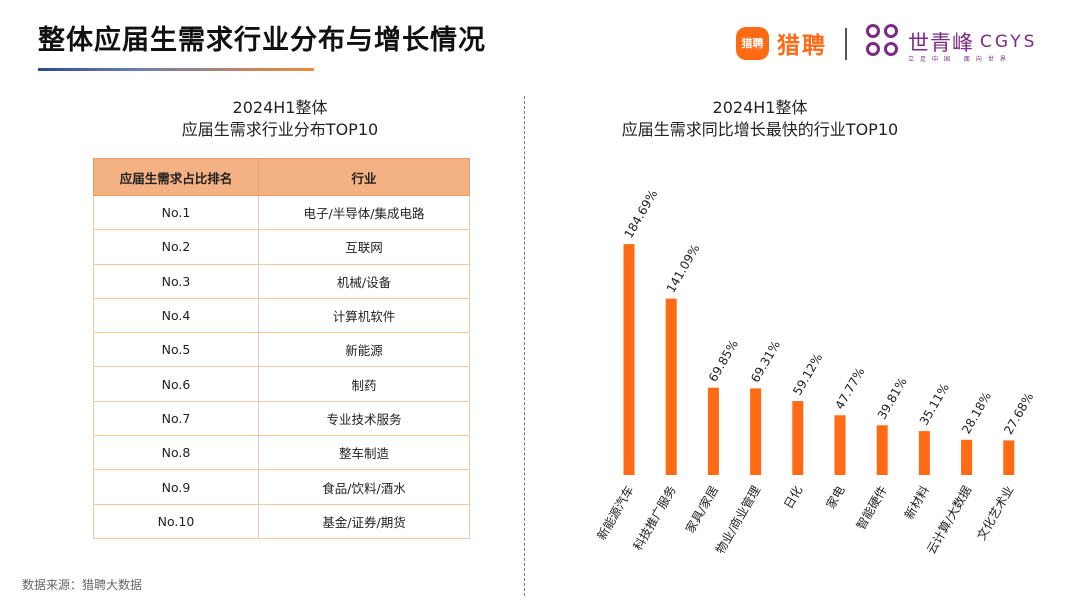  What do you see at coordinates (364, 487) in the screenshot?
I see `industry-cell: 食品/饮料/酒水` at bounding box center [364, 487].